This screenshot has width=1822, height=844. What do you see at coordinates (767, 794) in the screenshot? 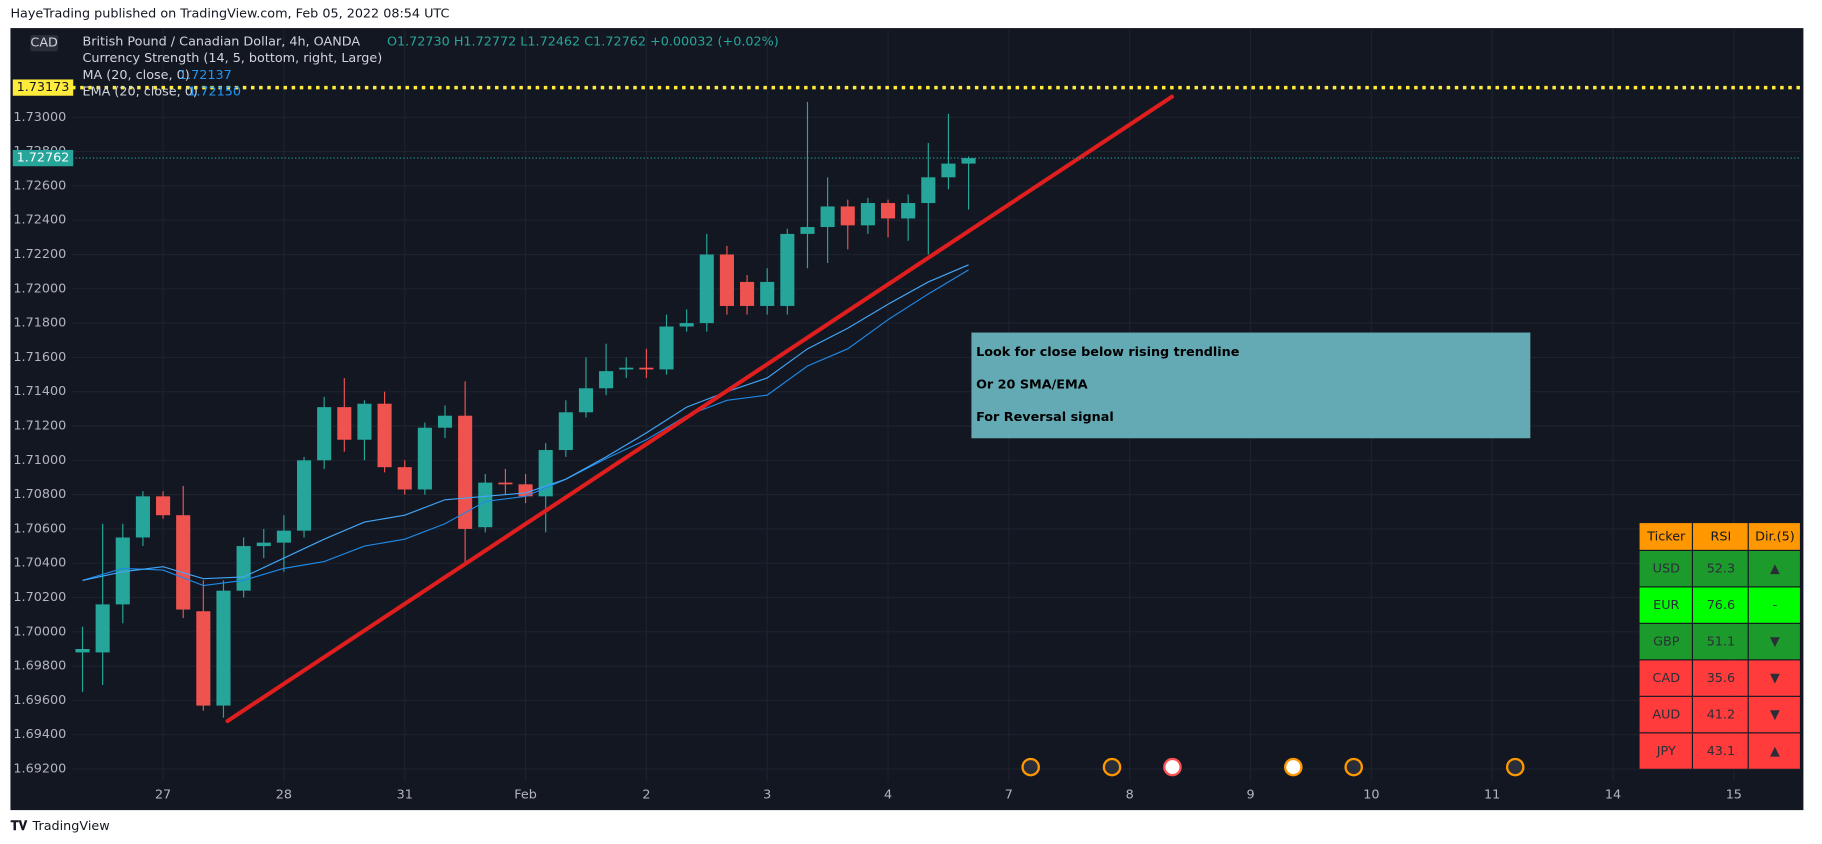
I see `x-tick-label: 3` at bounding box center [767, 794].